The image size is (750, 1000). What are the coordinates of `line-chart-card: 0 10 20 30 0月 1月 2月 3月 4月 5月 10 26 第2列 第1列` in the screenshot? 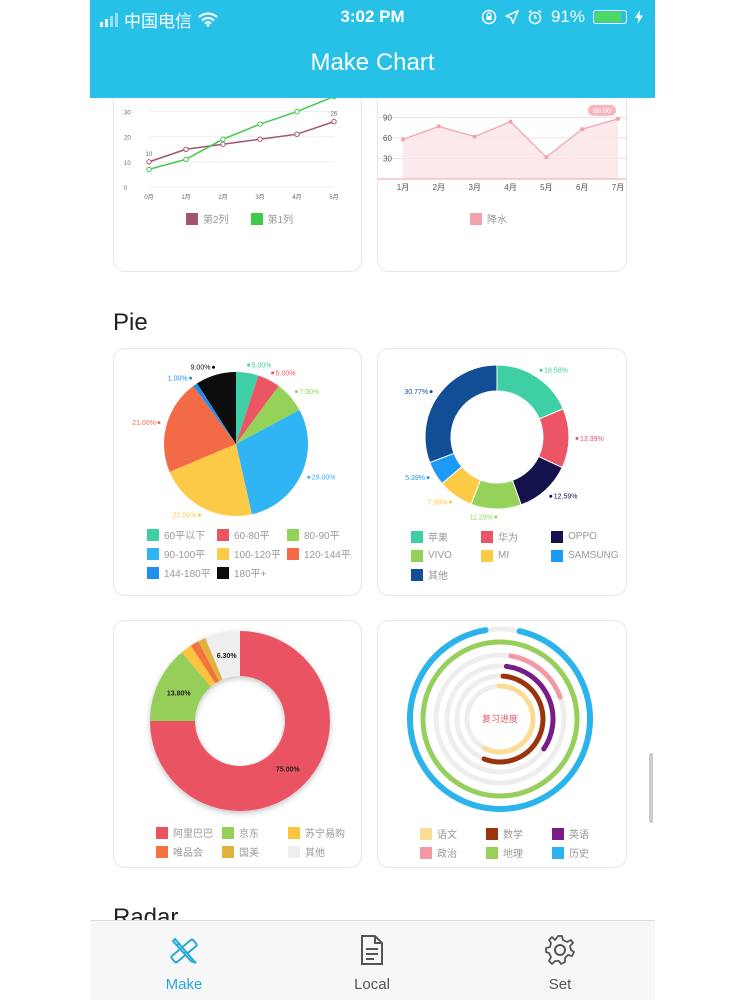 It's located at (237, 185).